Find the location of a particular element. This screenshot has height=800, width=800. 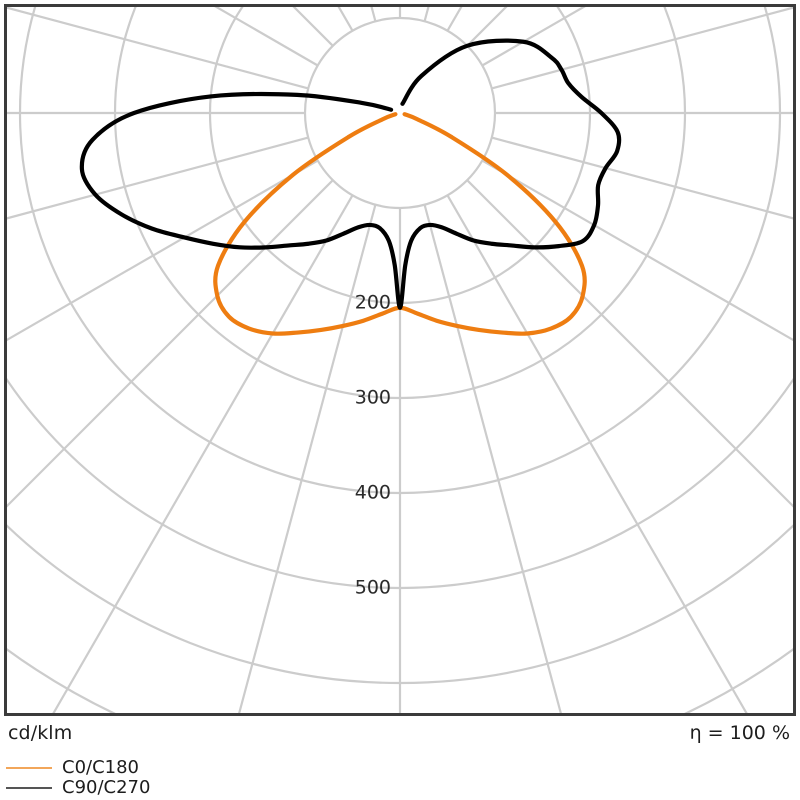

radial-tick-label-400: 400 is located at coordinates (373, 493).